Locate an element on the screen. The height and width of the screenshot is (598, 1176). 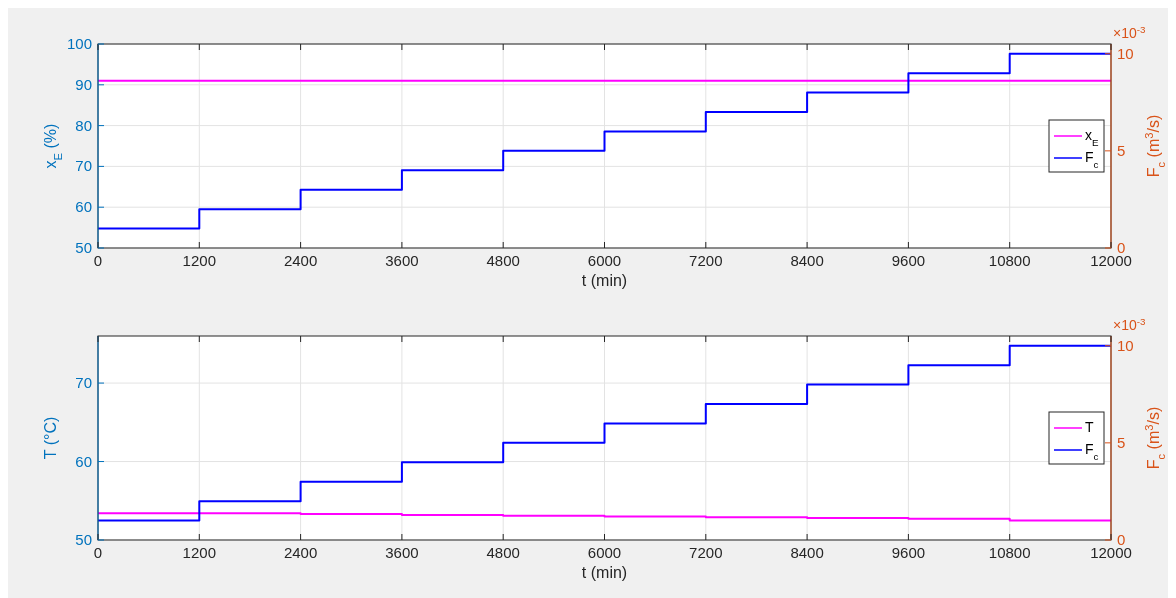
y-tick-label: 80 is located at coordinates (83, 125).